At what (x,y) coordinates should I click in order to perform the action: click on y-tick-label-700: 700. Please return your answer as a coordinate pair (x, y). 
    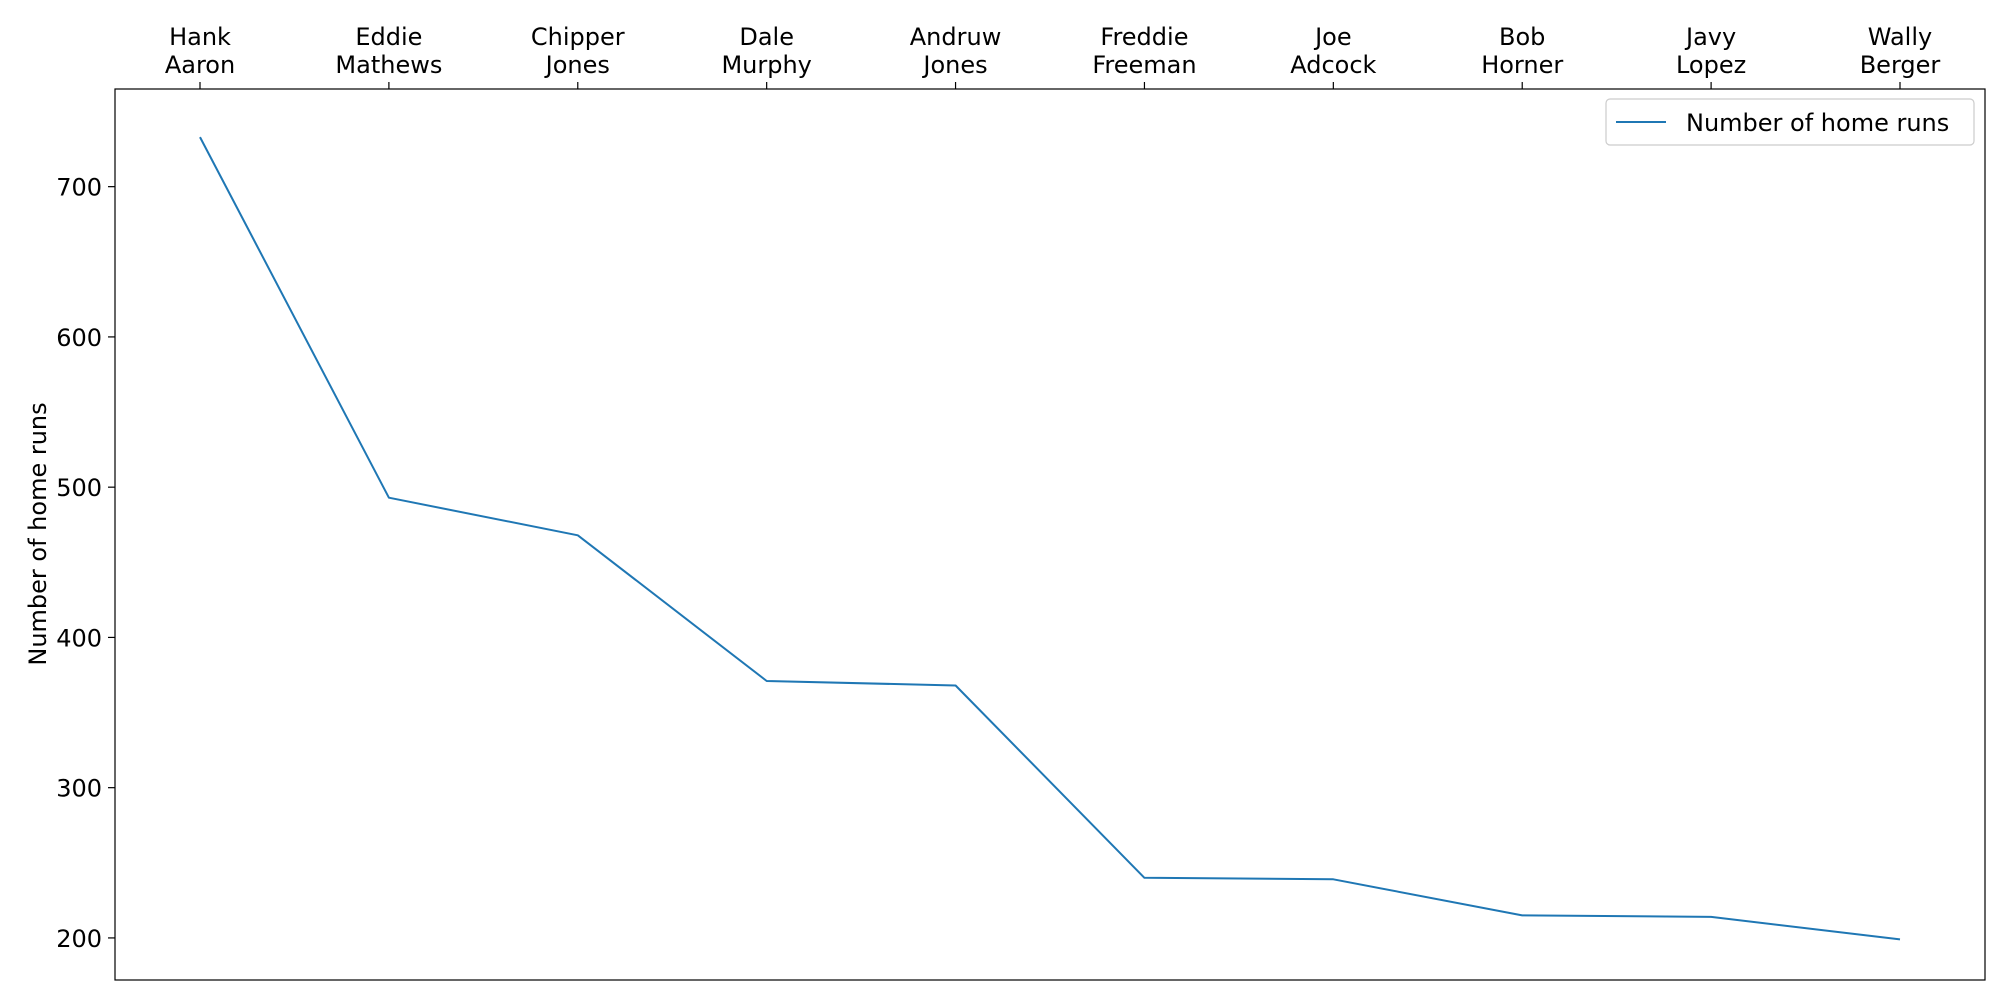
    Looking at the image, I should click on (79, 188).